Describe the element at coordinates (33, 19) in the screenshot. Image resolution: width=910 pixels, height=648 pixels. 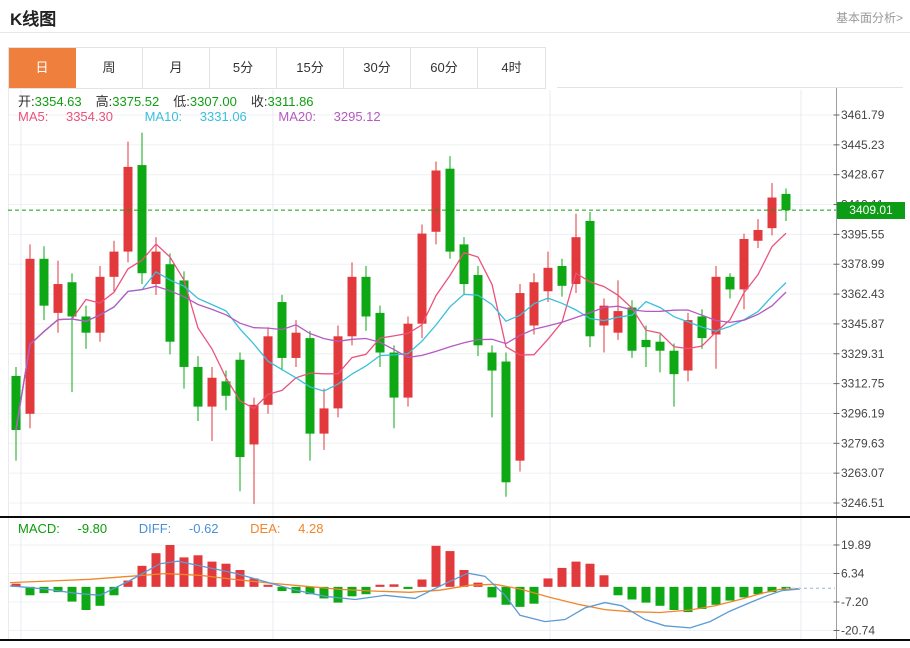
I see `page-title: K线图` at that location.